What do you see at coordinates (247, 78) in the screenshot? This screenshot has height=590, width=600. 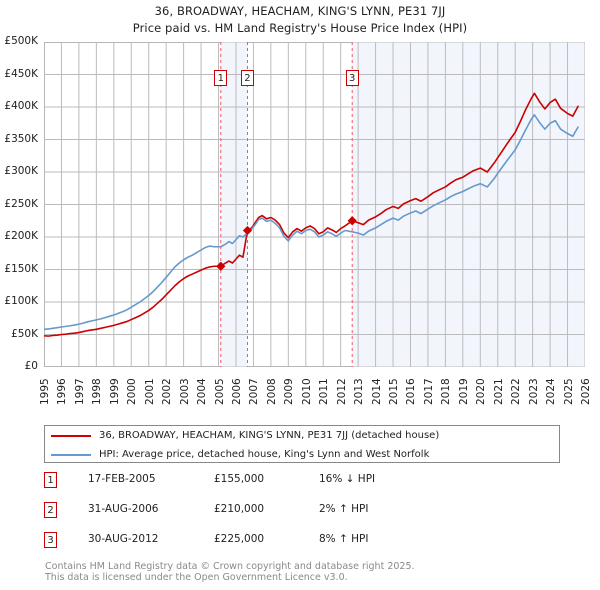 I see `chart-marker-box-2: 2` at bounding box center [247, 78].